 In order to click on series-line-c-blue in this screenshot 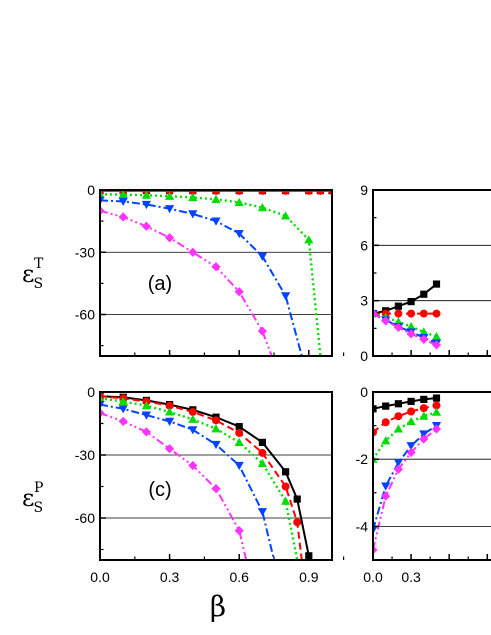, I will do `click(187, 481)`.